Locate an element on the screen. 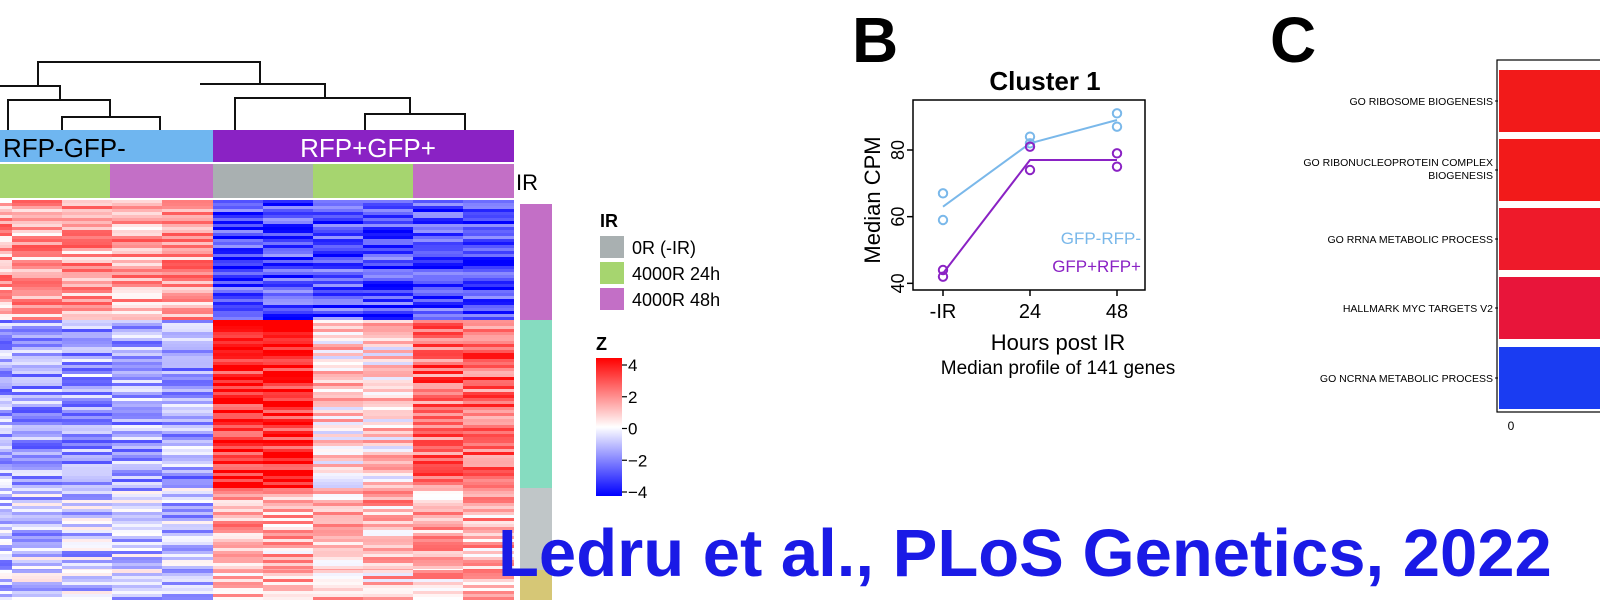  panel-label-b: B is located at coordinates (875, 40).